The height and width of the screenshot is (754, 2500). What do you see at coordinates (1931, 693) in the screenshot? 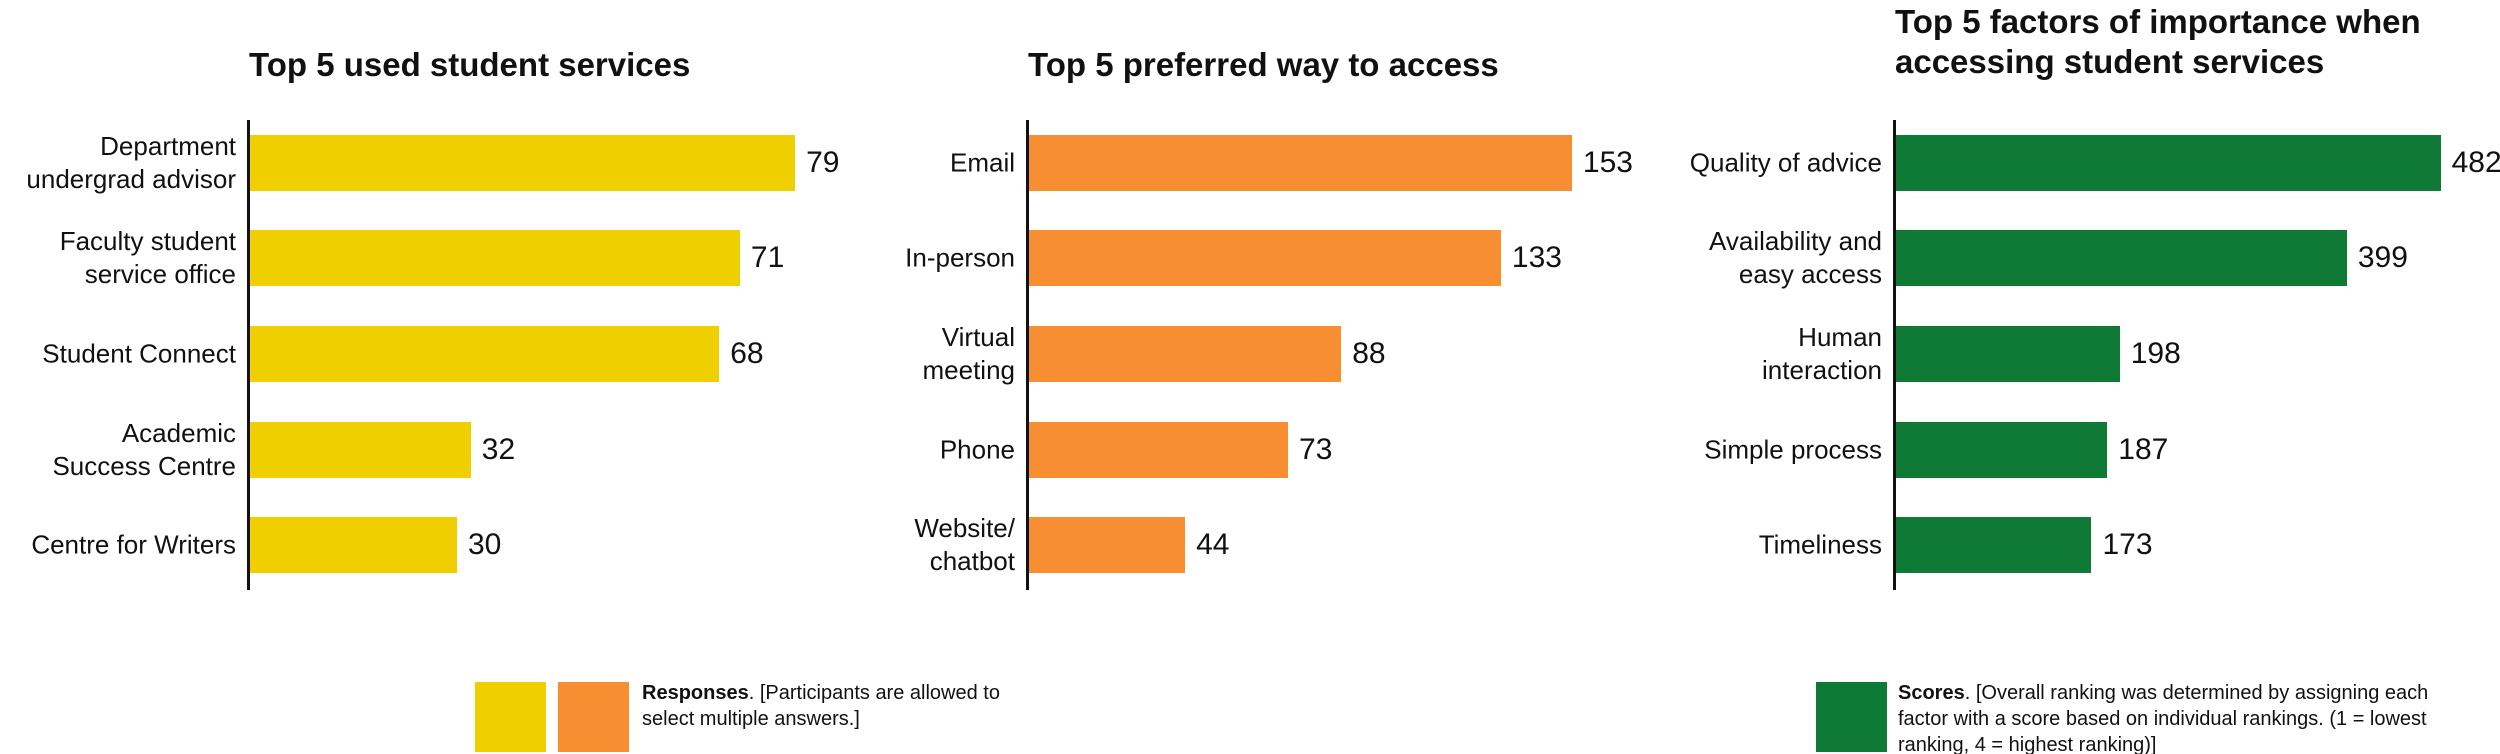
I see `legend-label: Scores` at bounding box center [1931, 693].